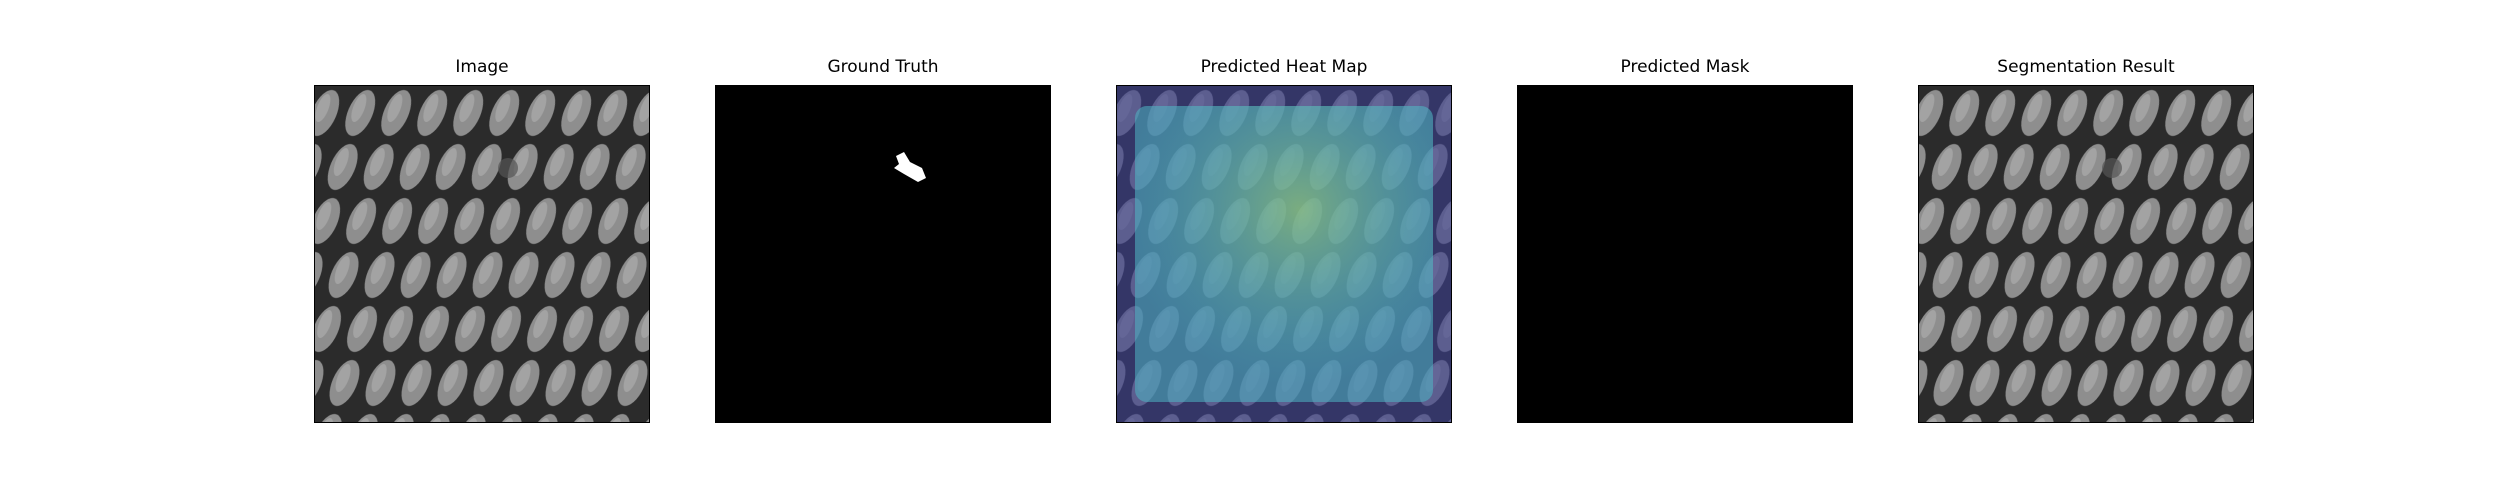 This screenshot has height=500, width=2500. I want to click on segmentation-frame, so click(2086, 254).